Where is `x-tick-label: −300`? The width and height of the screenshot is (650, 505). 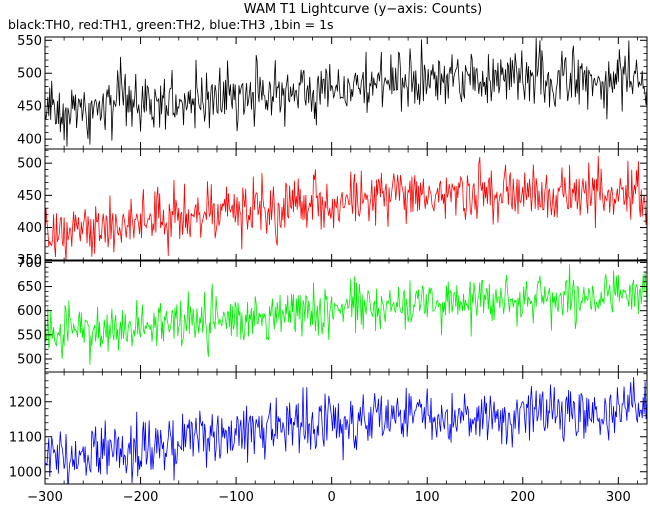 x-tick-label: −300 is located at coordinates (45, 497).